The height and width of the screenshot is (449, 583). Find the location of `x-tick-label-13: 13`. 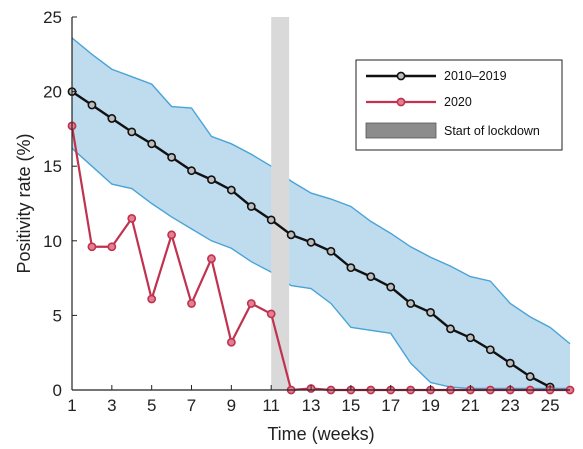

x-tick-label-13: 13 is located at coordinates (311, 405).